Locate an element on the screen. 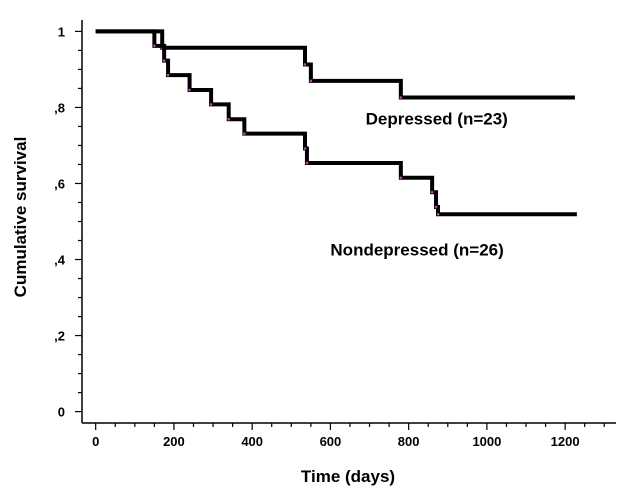  y-tick-label: ,8 is located at coordinates (59, 107).